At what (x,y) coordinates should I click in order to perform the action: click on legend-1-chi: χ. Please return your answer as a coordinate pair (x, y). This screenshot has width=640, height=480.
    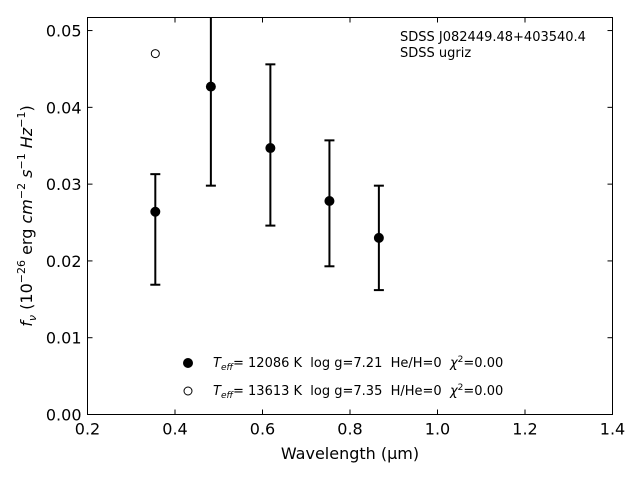
    Looking at the image, I should click on (454, 363).